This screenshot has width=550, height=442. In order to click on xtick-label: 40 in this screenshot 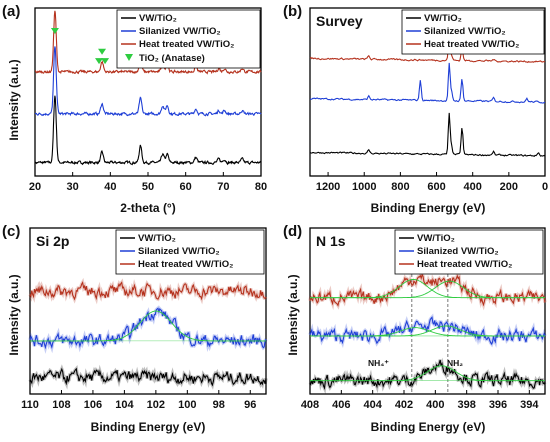, I will do `click(110, 187)`.